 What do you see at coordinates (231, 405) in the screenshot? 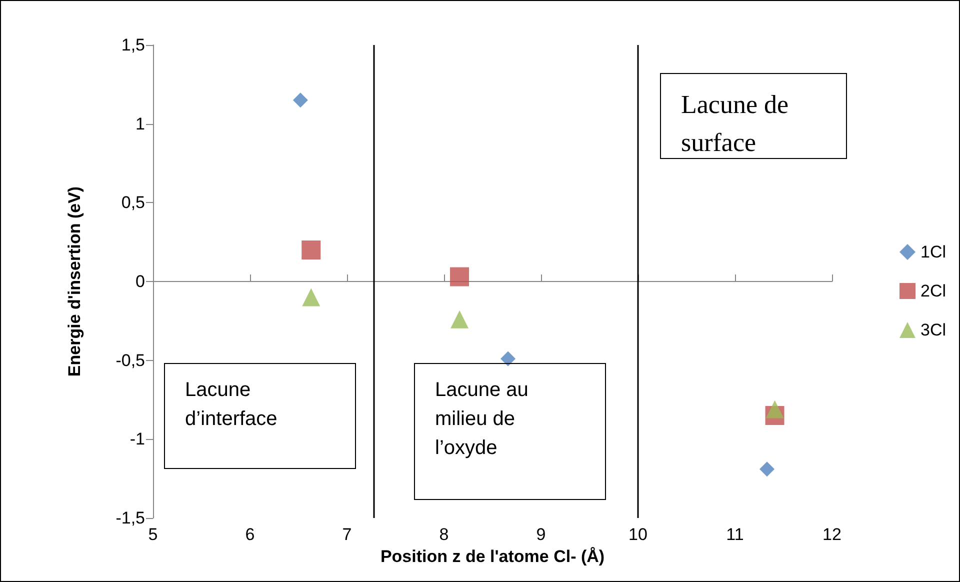
I see `annotation: Lacune d’interface` at bounding box center [231, 405].